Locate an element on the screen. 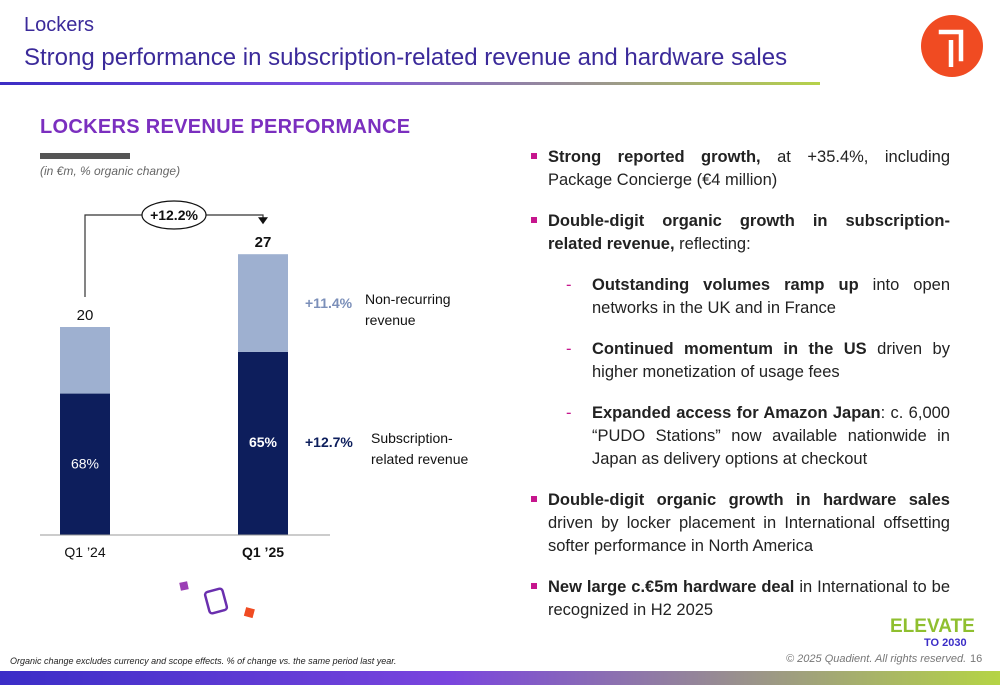  bullet-bold: New large c.€5m hardware deal is located at coordinates (671, 587).